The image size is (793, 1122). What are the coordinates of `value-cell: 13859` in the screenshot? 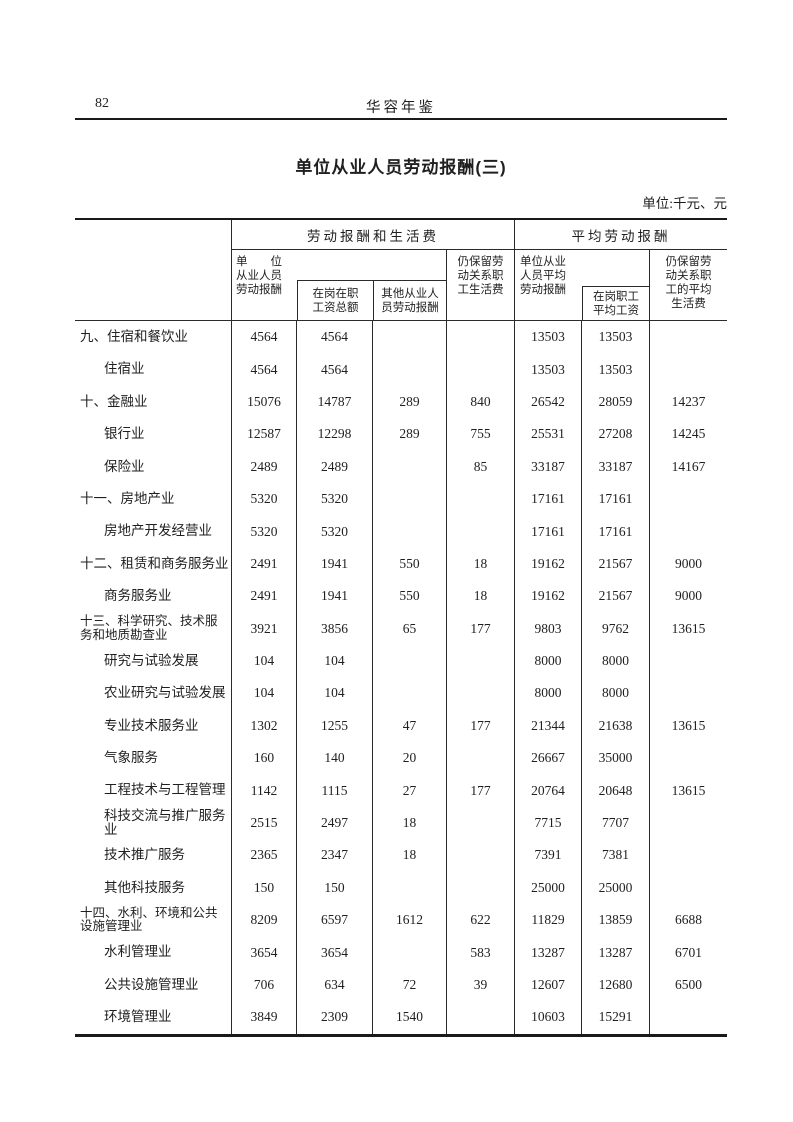 It's located at (616, 920).